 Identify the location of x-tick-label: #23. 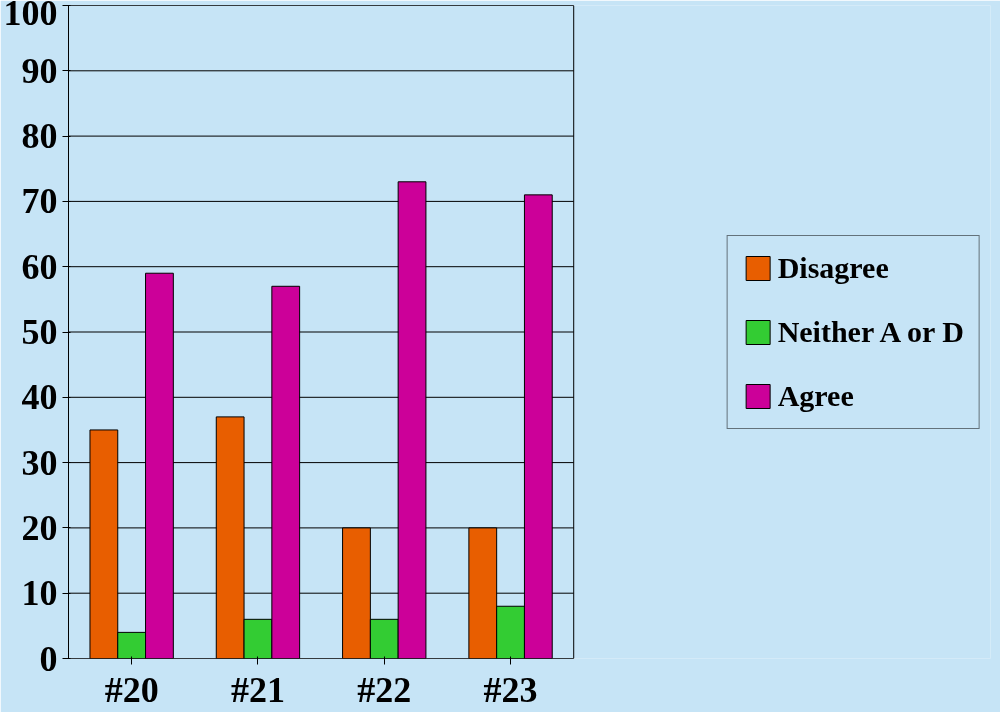
(510, 689).